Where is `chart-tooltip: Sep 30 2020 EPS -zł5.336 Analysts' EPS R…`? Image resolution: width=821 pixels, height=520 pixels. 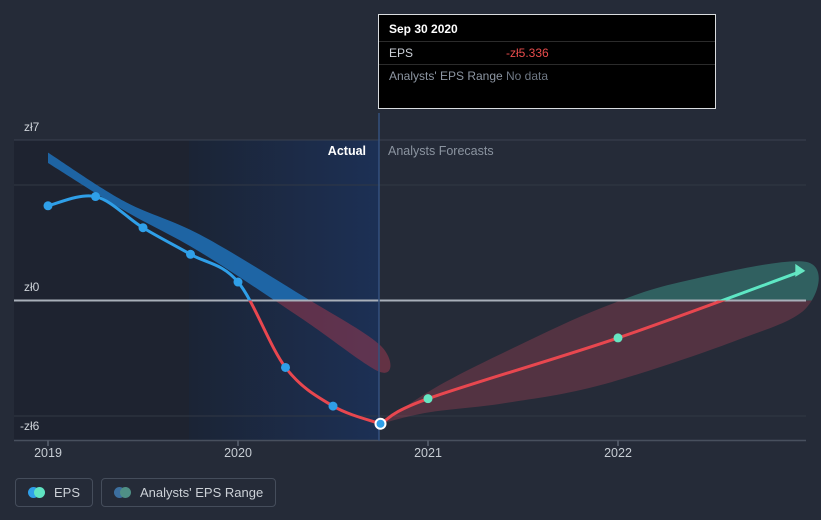
chart-tooltip: Sep 30 2020 EPS -zł5.336 Analysts' EPS R… is located at coordinates (547, 61).